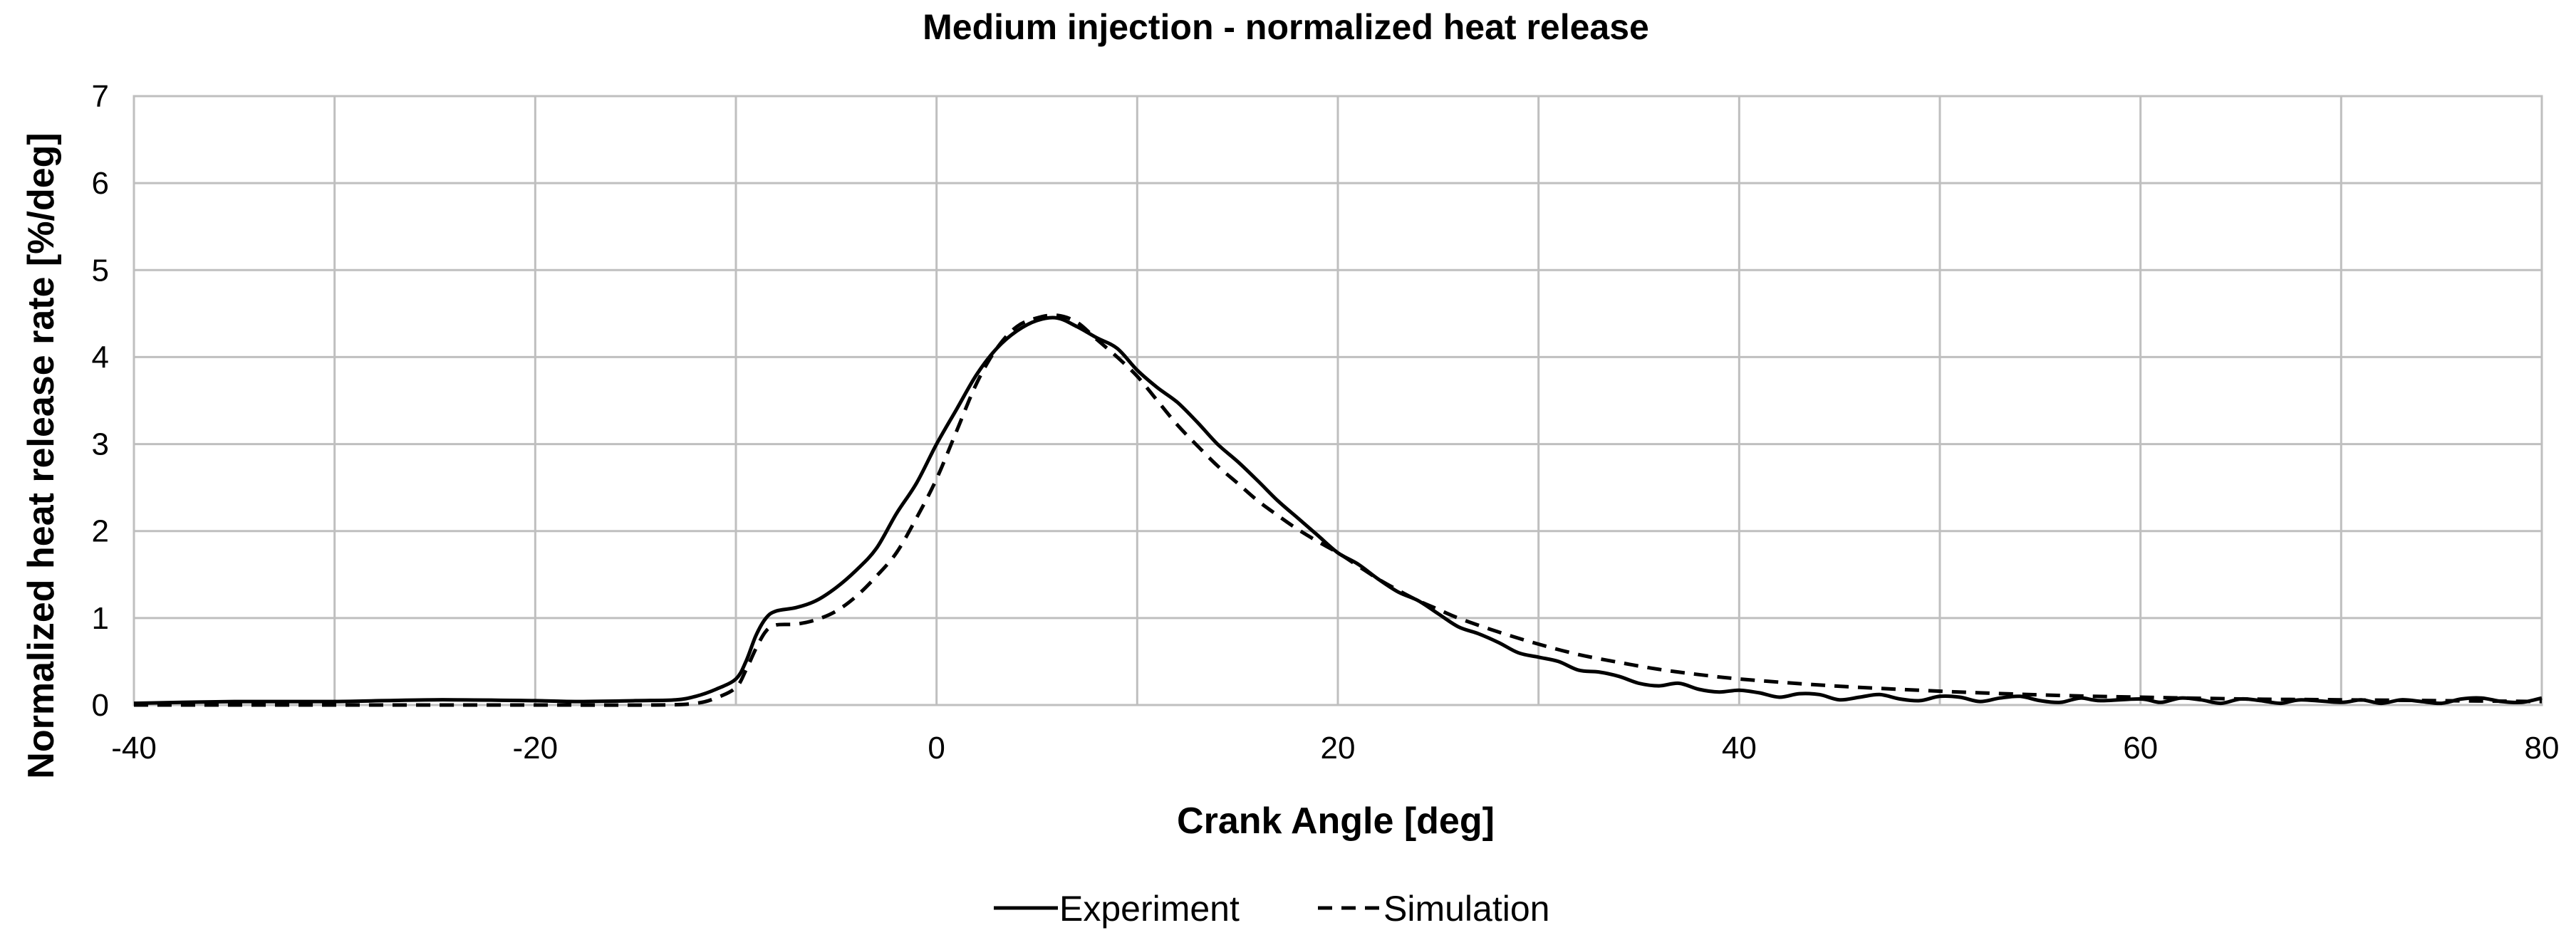 Image resolution: width=2576 pixels, height=945 pixels. What do you see at coordinates (100, 531) in the screenshot?
I see `y-tick-label: 2` at bounding box center [100, 531].